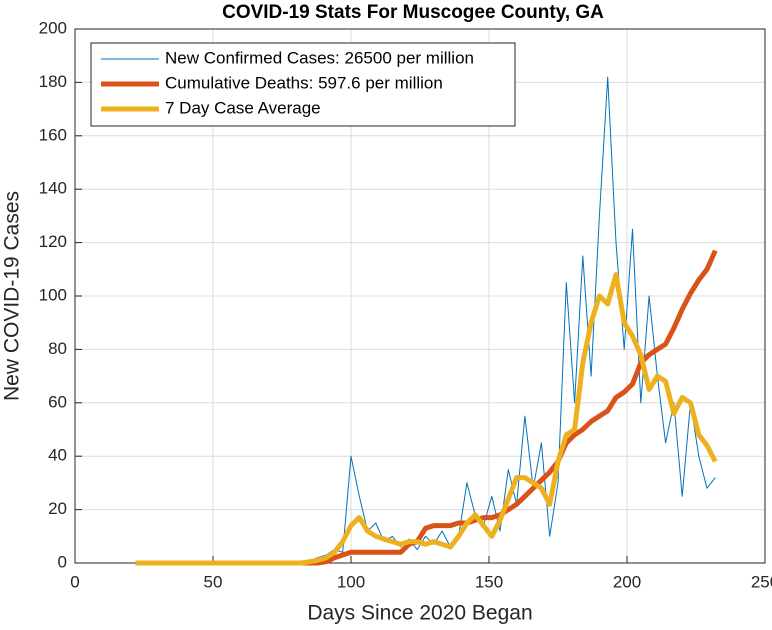 The image size is (772, 630). Describe the element at coordinates (53, 81) in the screenshot. I see `y-tick-label: 180` at that location.